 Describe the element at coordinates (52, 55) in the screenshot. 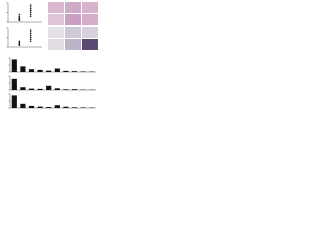

I see `figure` at that location.